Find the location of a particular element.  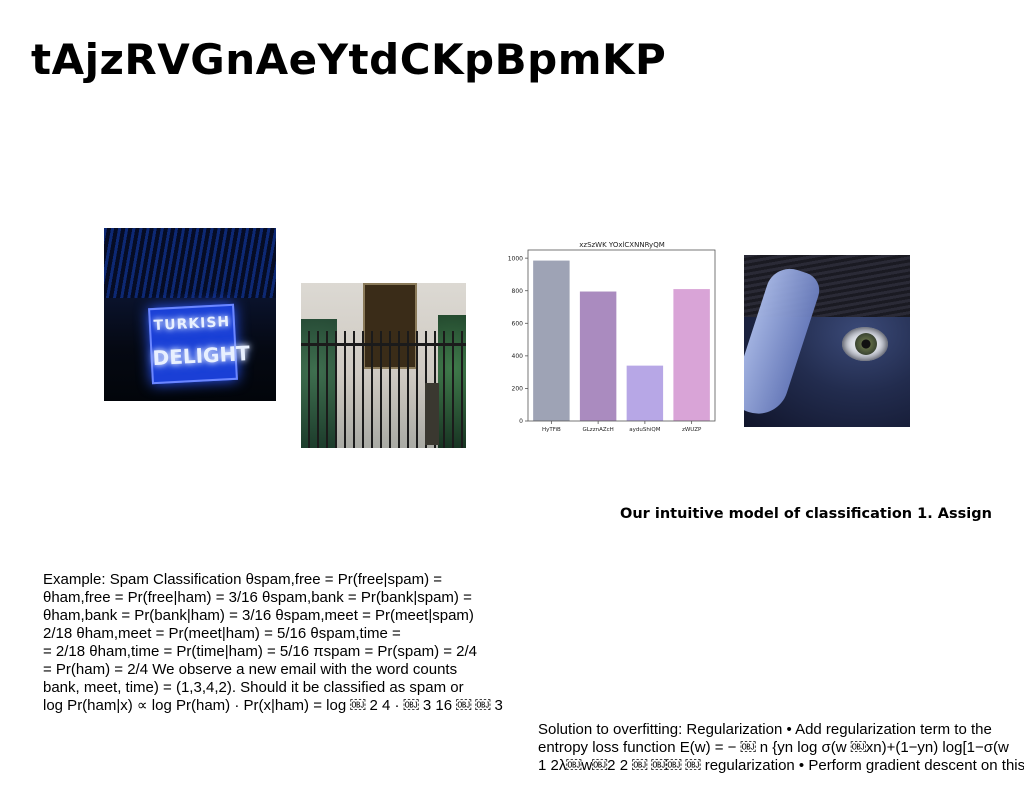

gate-photo is located at coordinates (383, 365).